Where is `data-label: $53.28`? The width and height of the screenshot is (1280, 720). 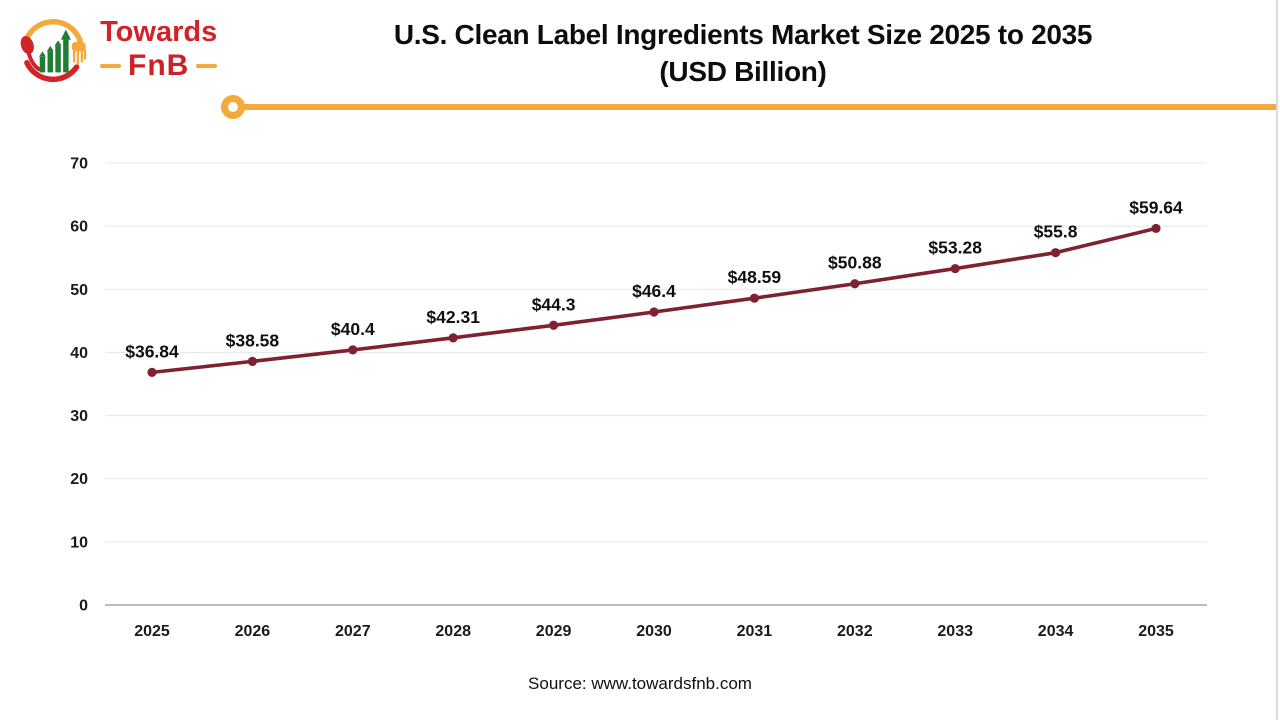
data-label: $53.28 is located at coordinates (955, 248).